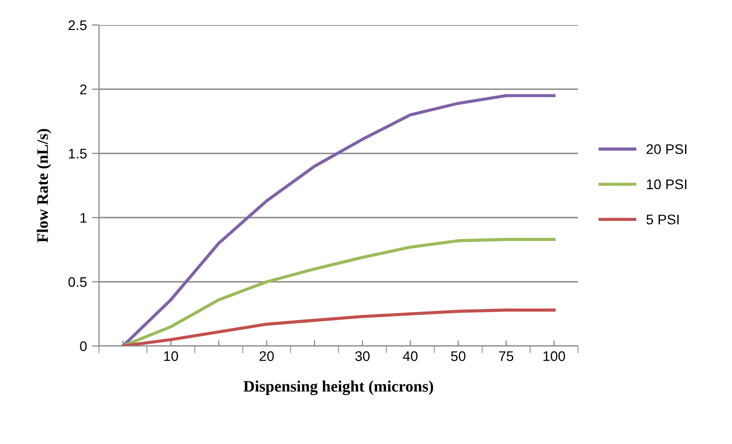 This screenshot has width=732, height=444. Describe the element at coordinates (171, 356) in the screenshot. I see `x-tick-label: 10` at that location.